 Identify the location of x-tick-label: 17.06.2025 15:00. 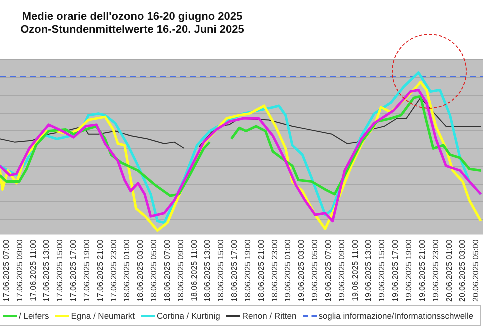
(60, 270).